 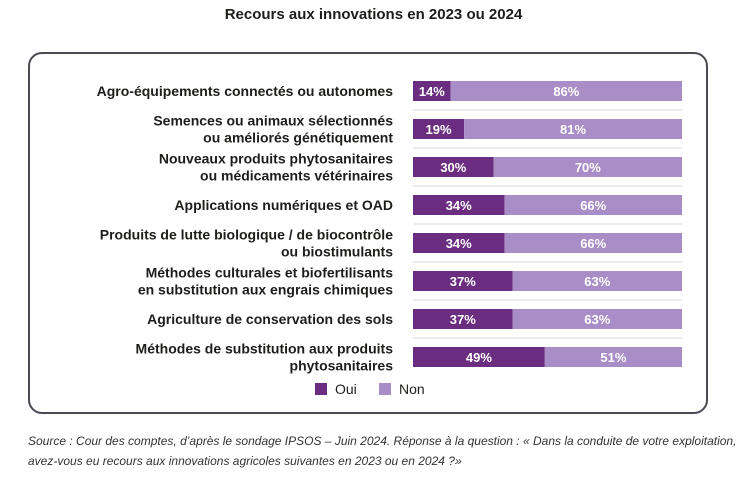 I want to click on data-label-non-3: 66%, so click(x=593, y=205).